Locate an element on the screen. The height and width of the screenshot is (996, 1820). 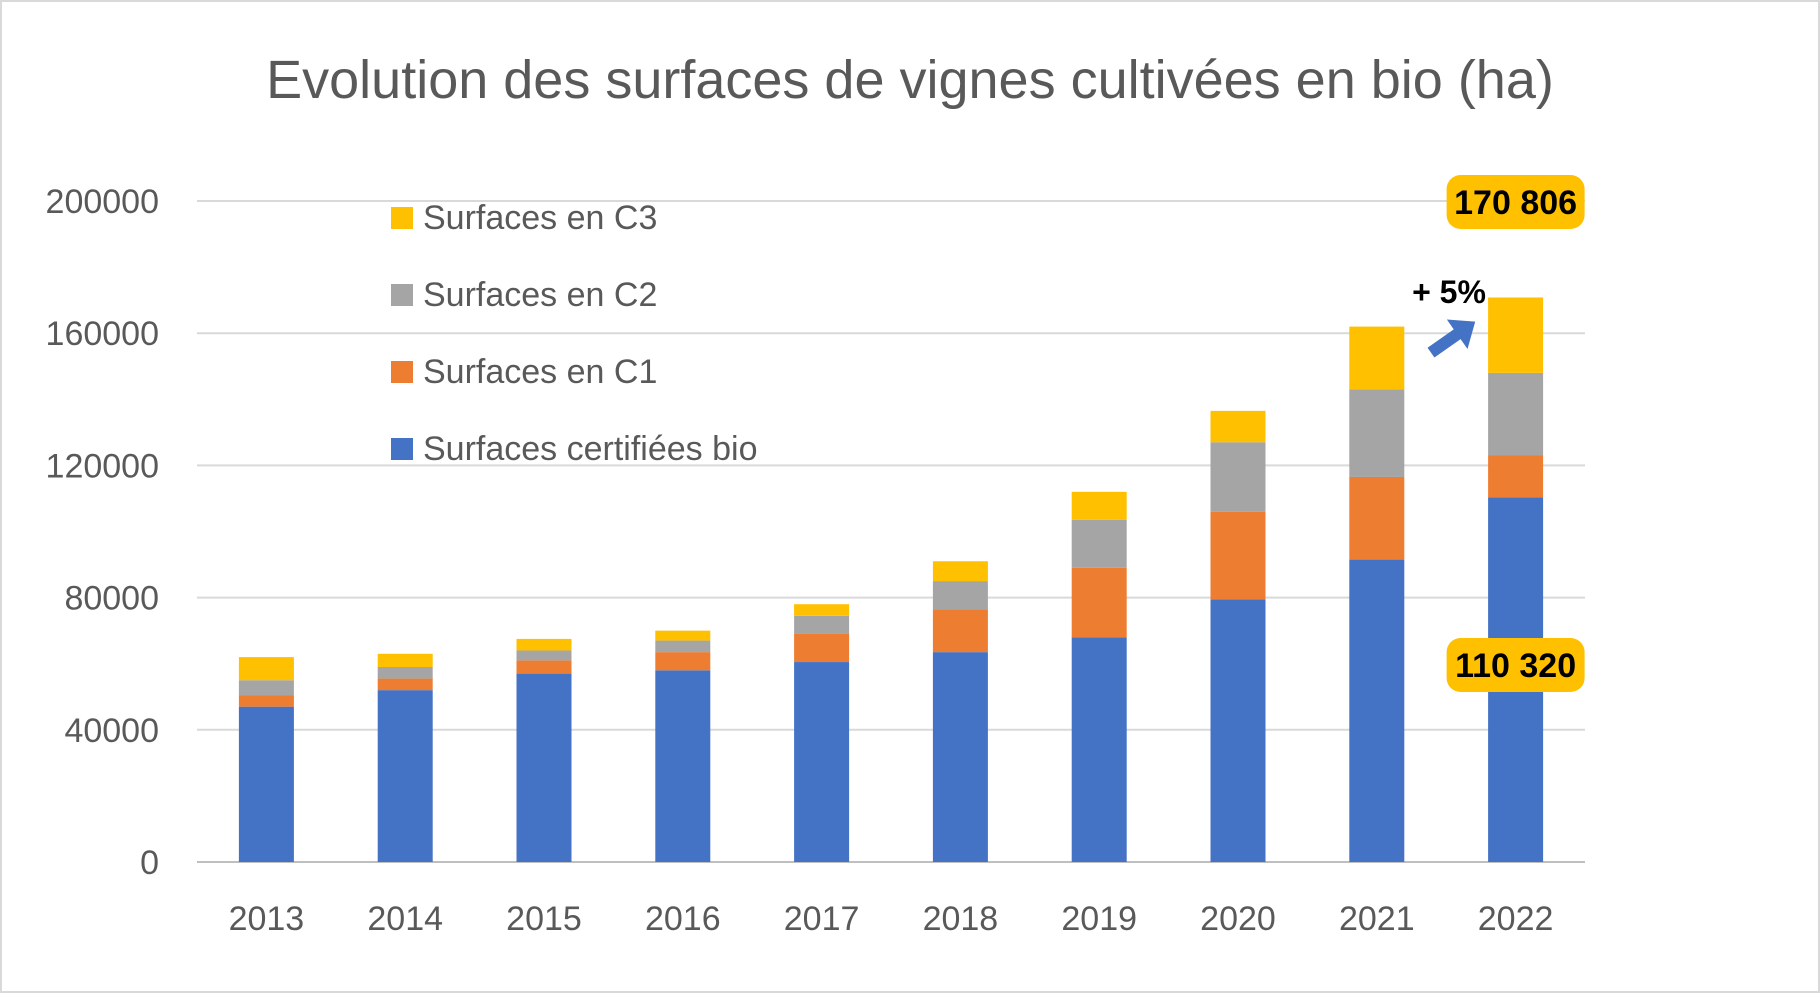
y-axis-tick-labels: 0 40000 80000 120000 160000 200000 is located at coordinates (102, 532).